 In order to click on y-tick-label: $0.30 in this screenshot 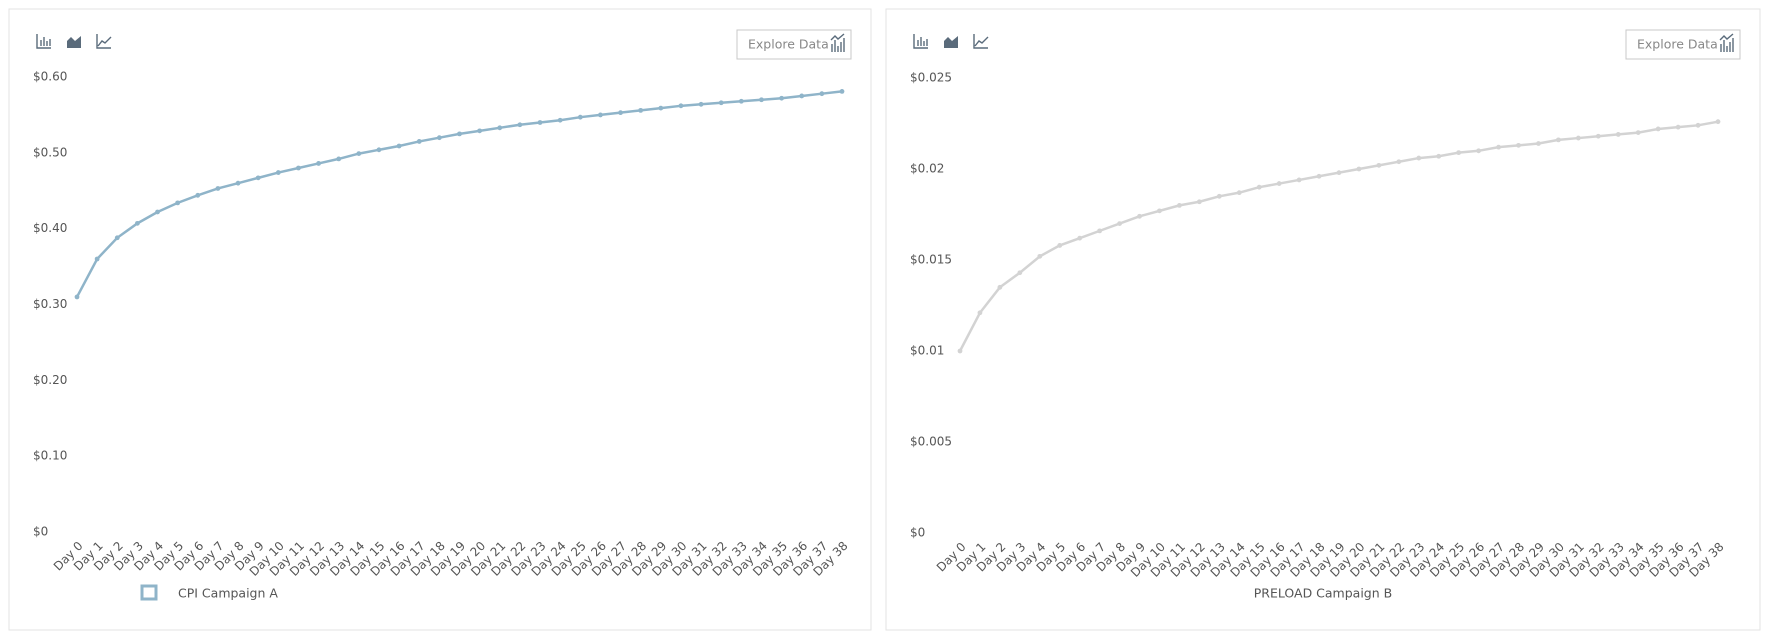, I will do `click(50, 304)`.